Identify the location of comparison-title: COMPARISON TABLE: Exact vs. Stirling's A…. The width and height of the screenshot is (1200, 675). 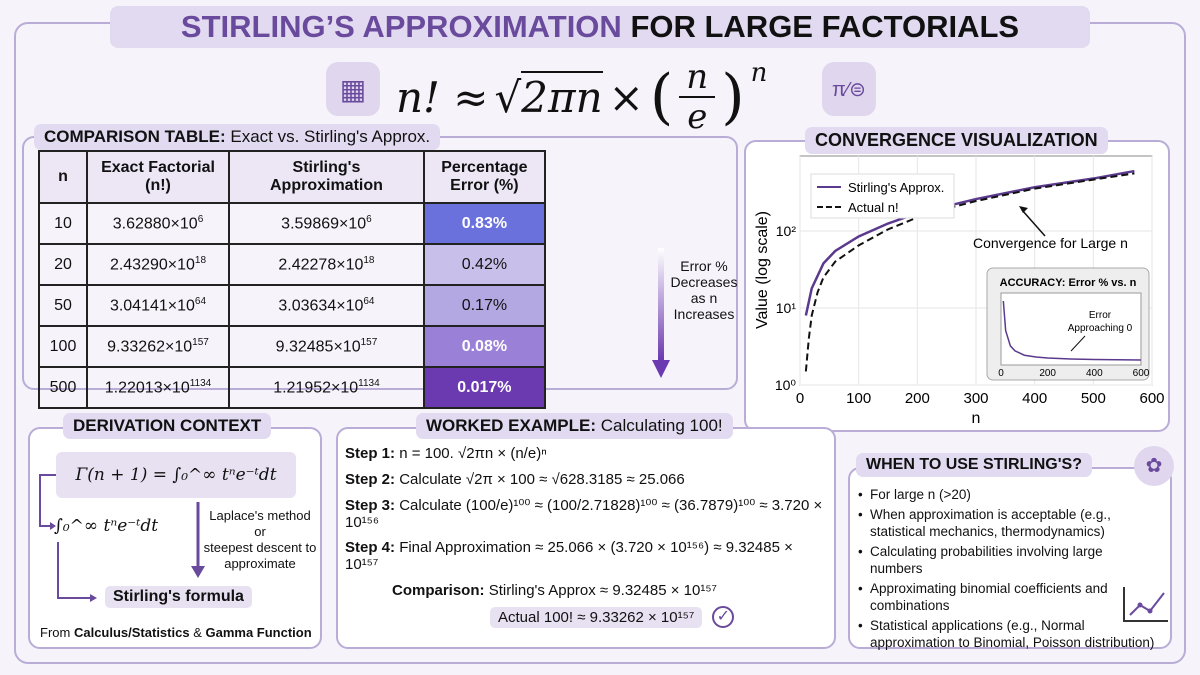
(237, 137).